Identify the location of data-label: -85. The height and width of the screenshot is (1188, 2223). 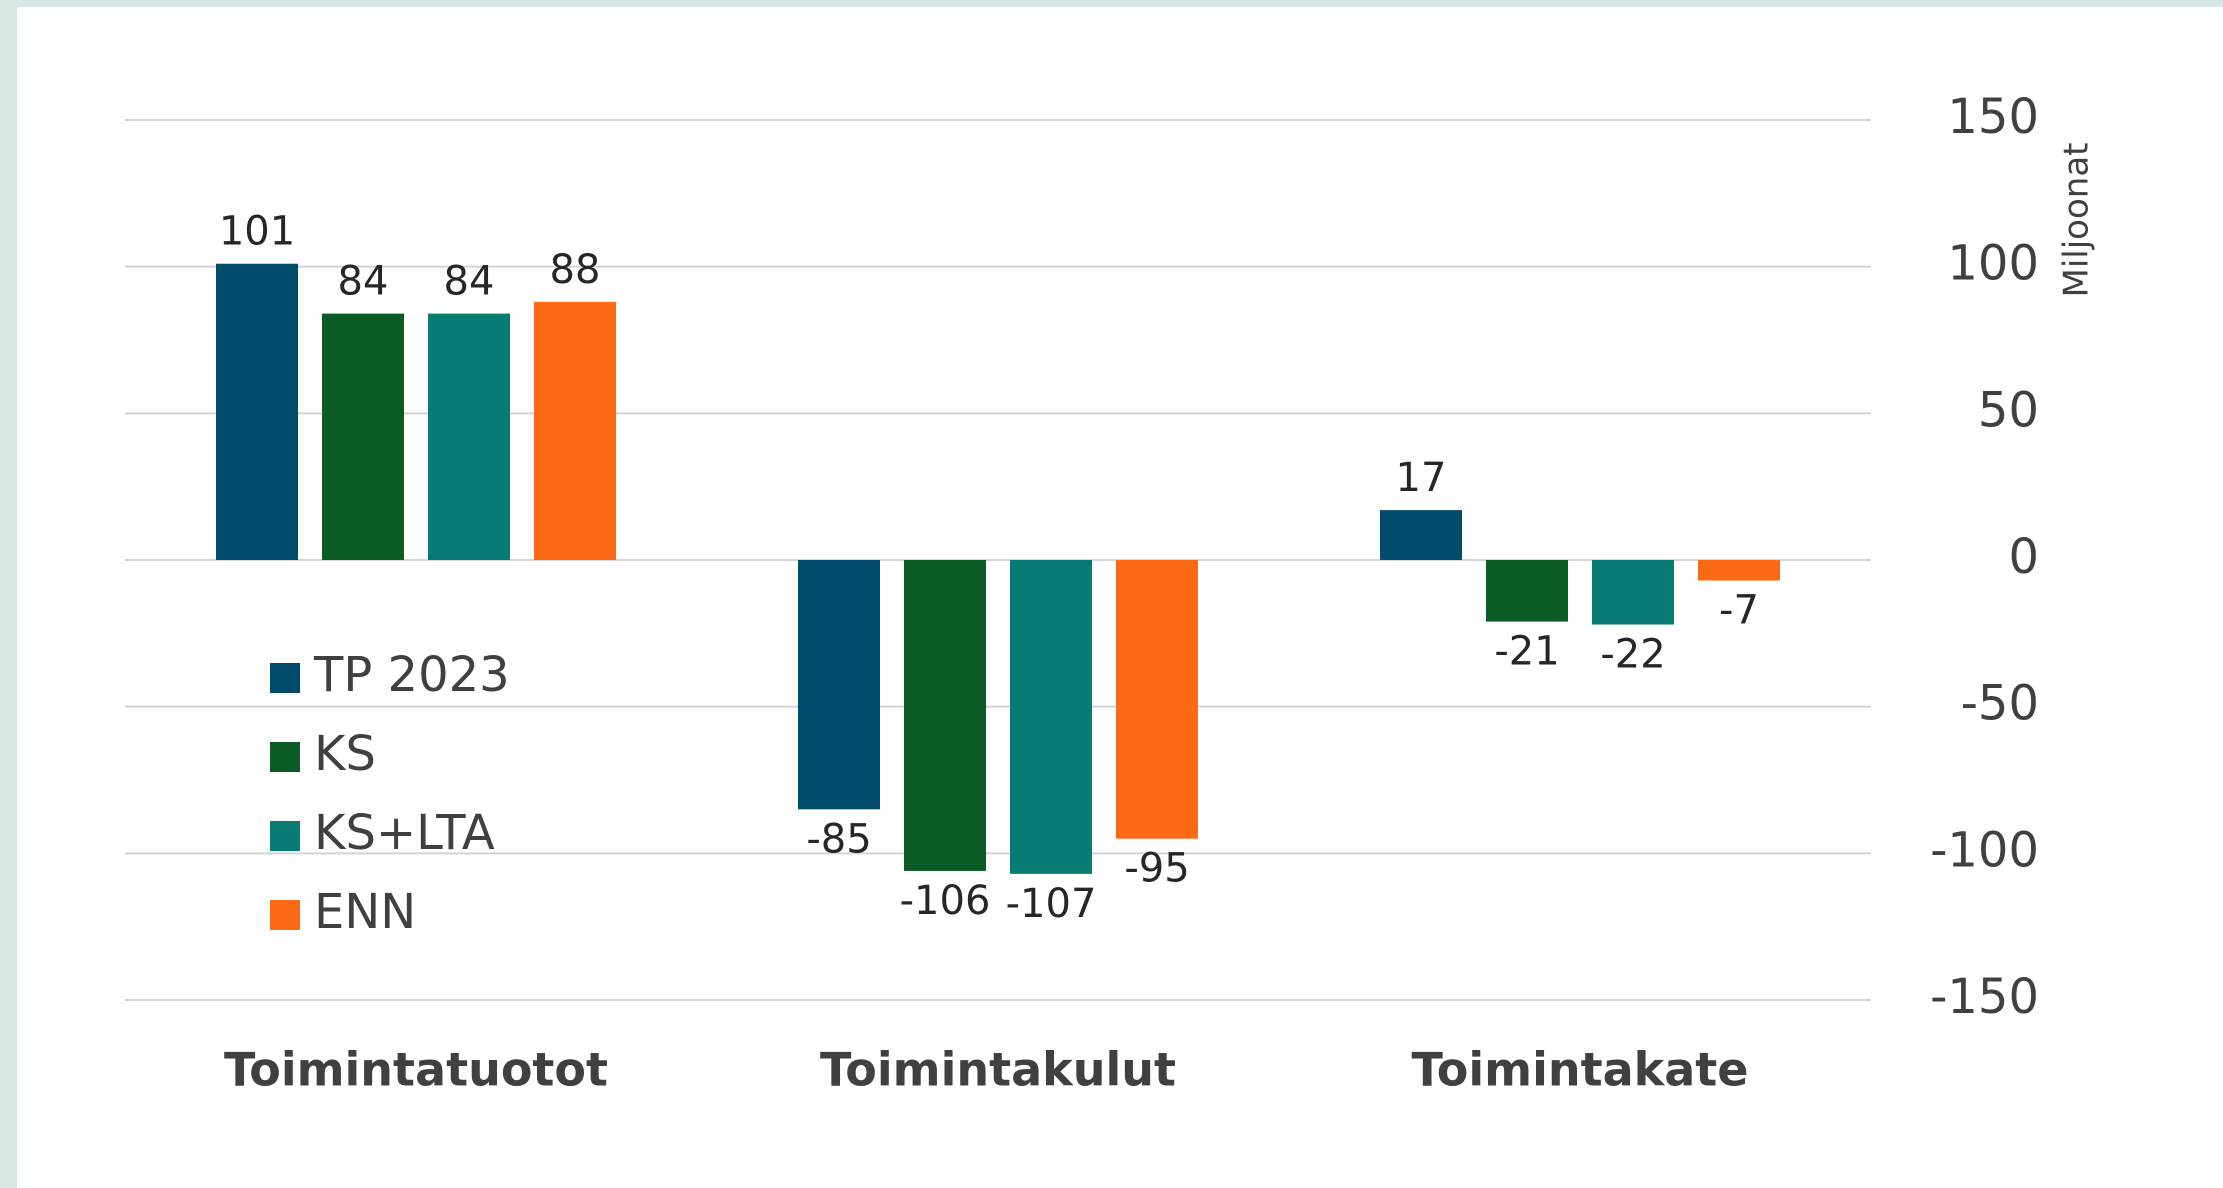
(838, 839).